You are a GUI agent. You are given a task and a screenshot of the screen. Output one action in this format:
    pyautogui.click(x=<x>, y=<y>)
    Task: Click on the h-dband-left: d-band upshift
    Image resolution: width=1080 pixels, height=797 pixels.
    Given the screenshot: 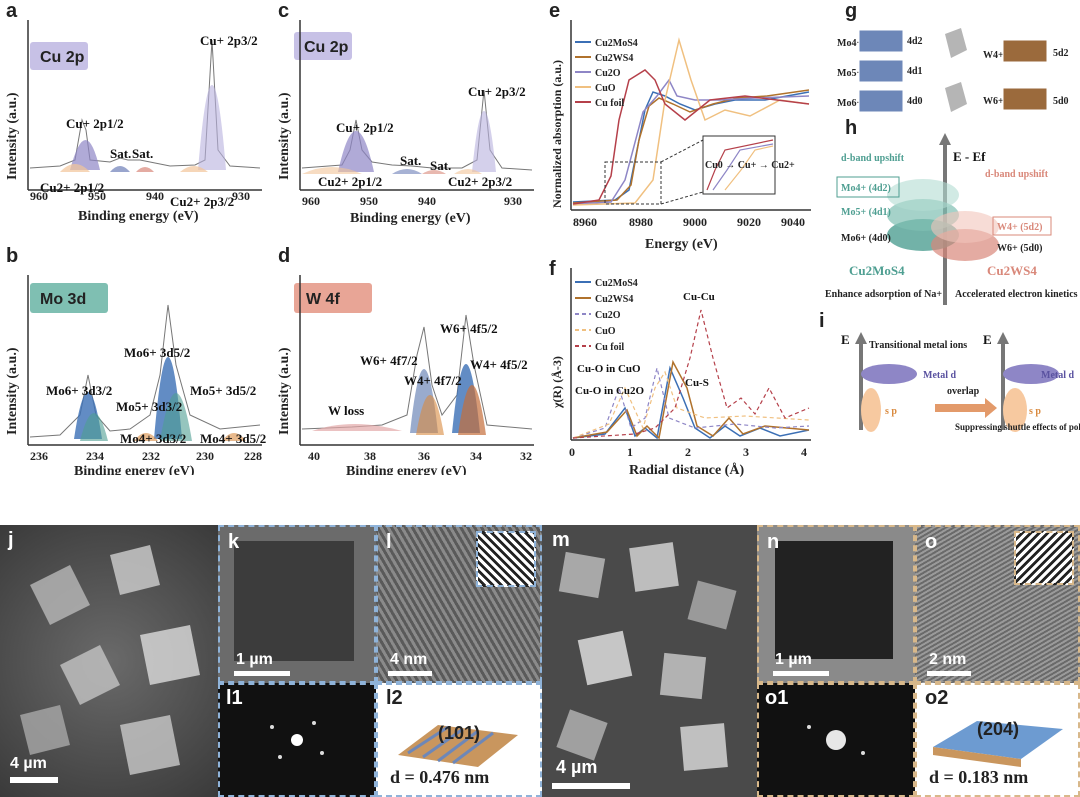 What is the action you would take?
    pyautogui.click(x=873, y=158)
    